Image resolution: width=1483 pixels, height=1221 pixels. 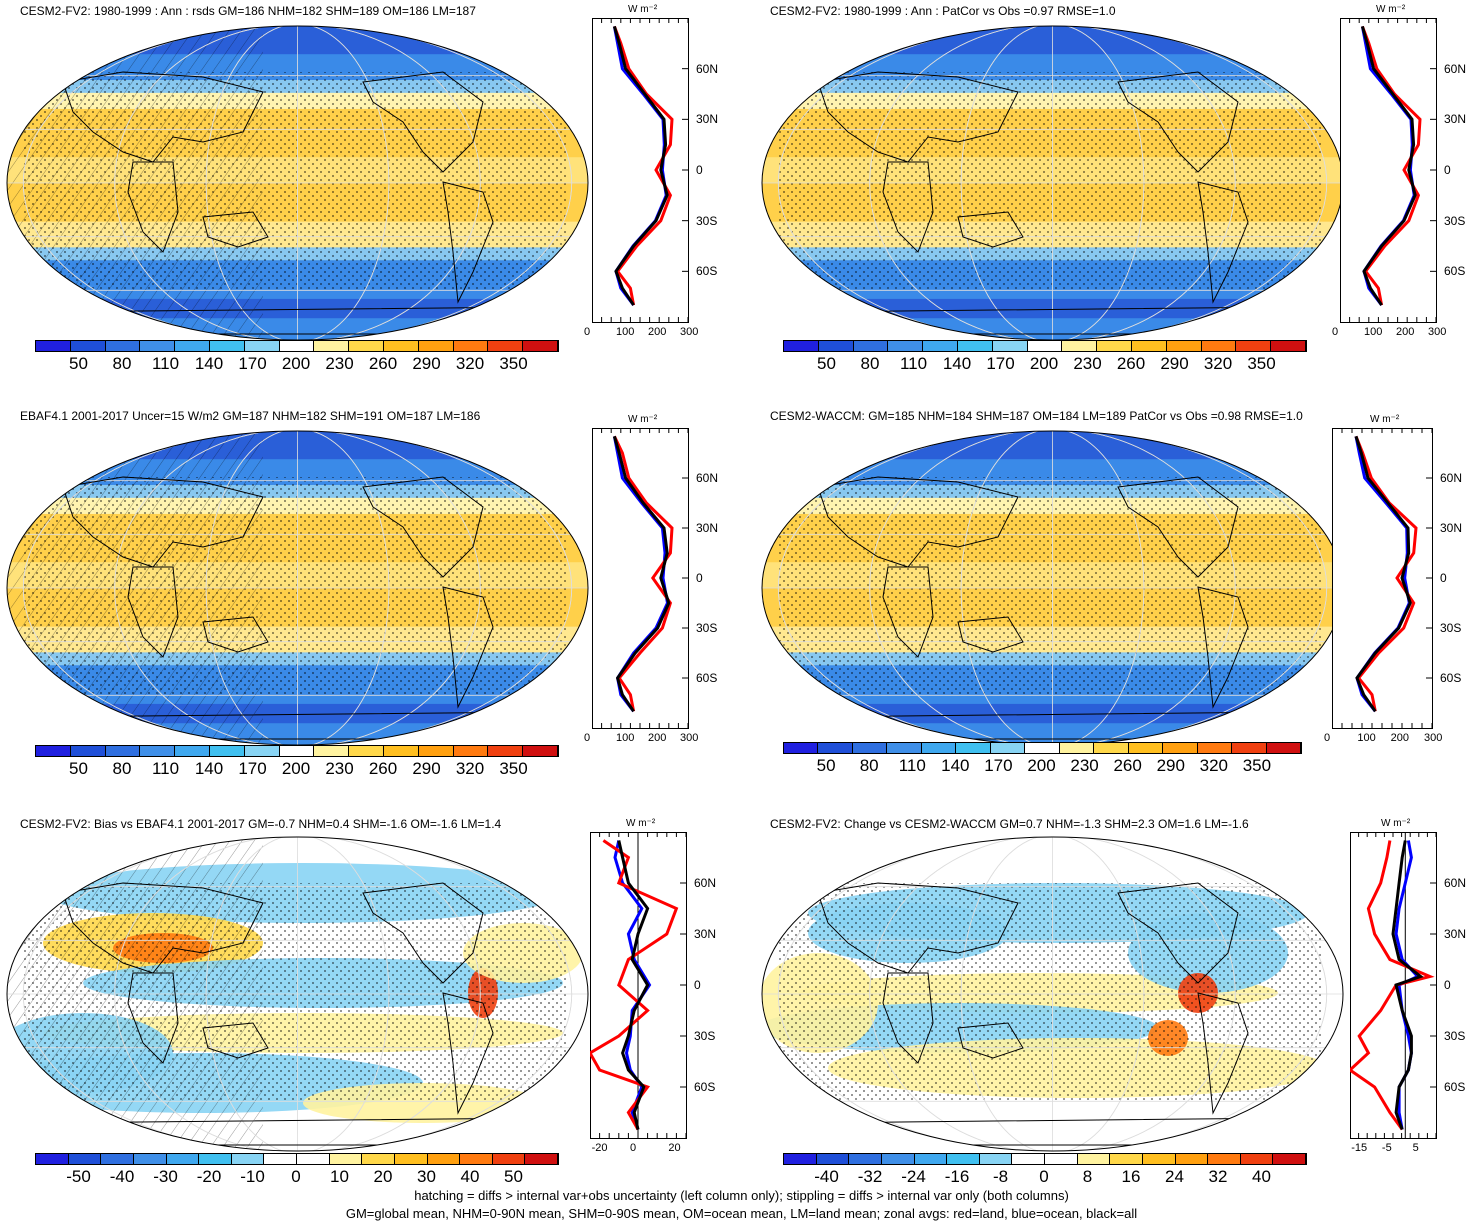 I want to click on colorbar-label: 320, so click(x=1218, y=363).